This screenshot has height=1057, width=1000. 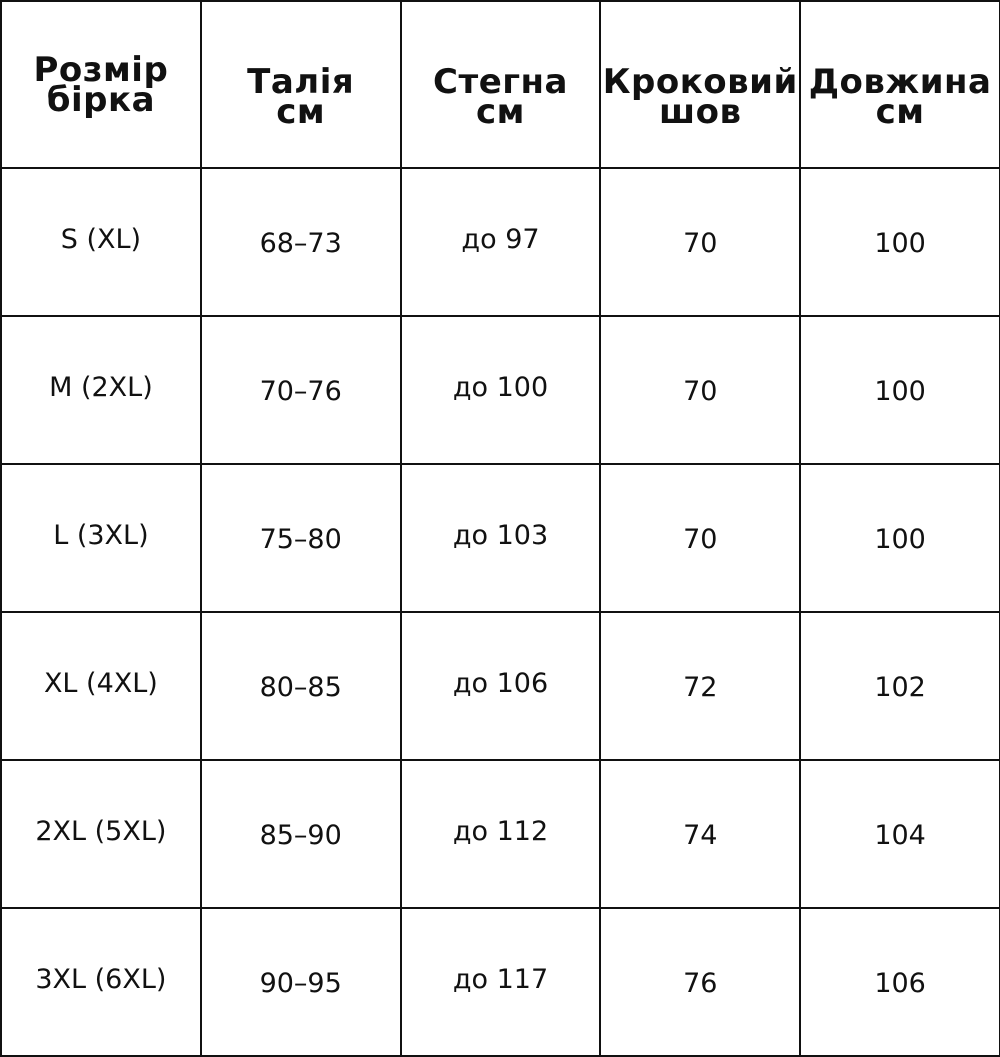 What do you see at coordinates (300, 390) in the screenshot?
I see `cell-waist: 70–76` at bounding box center [300, 390].